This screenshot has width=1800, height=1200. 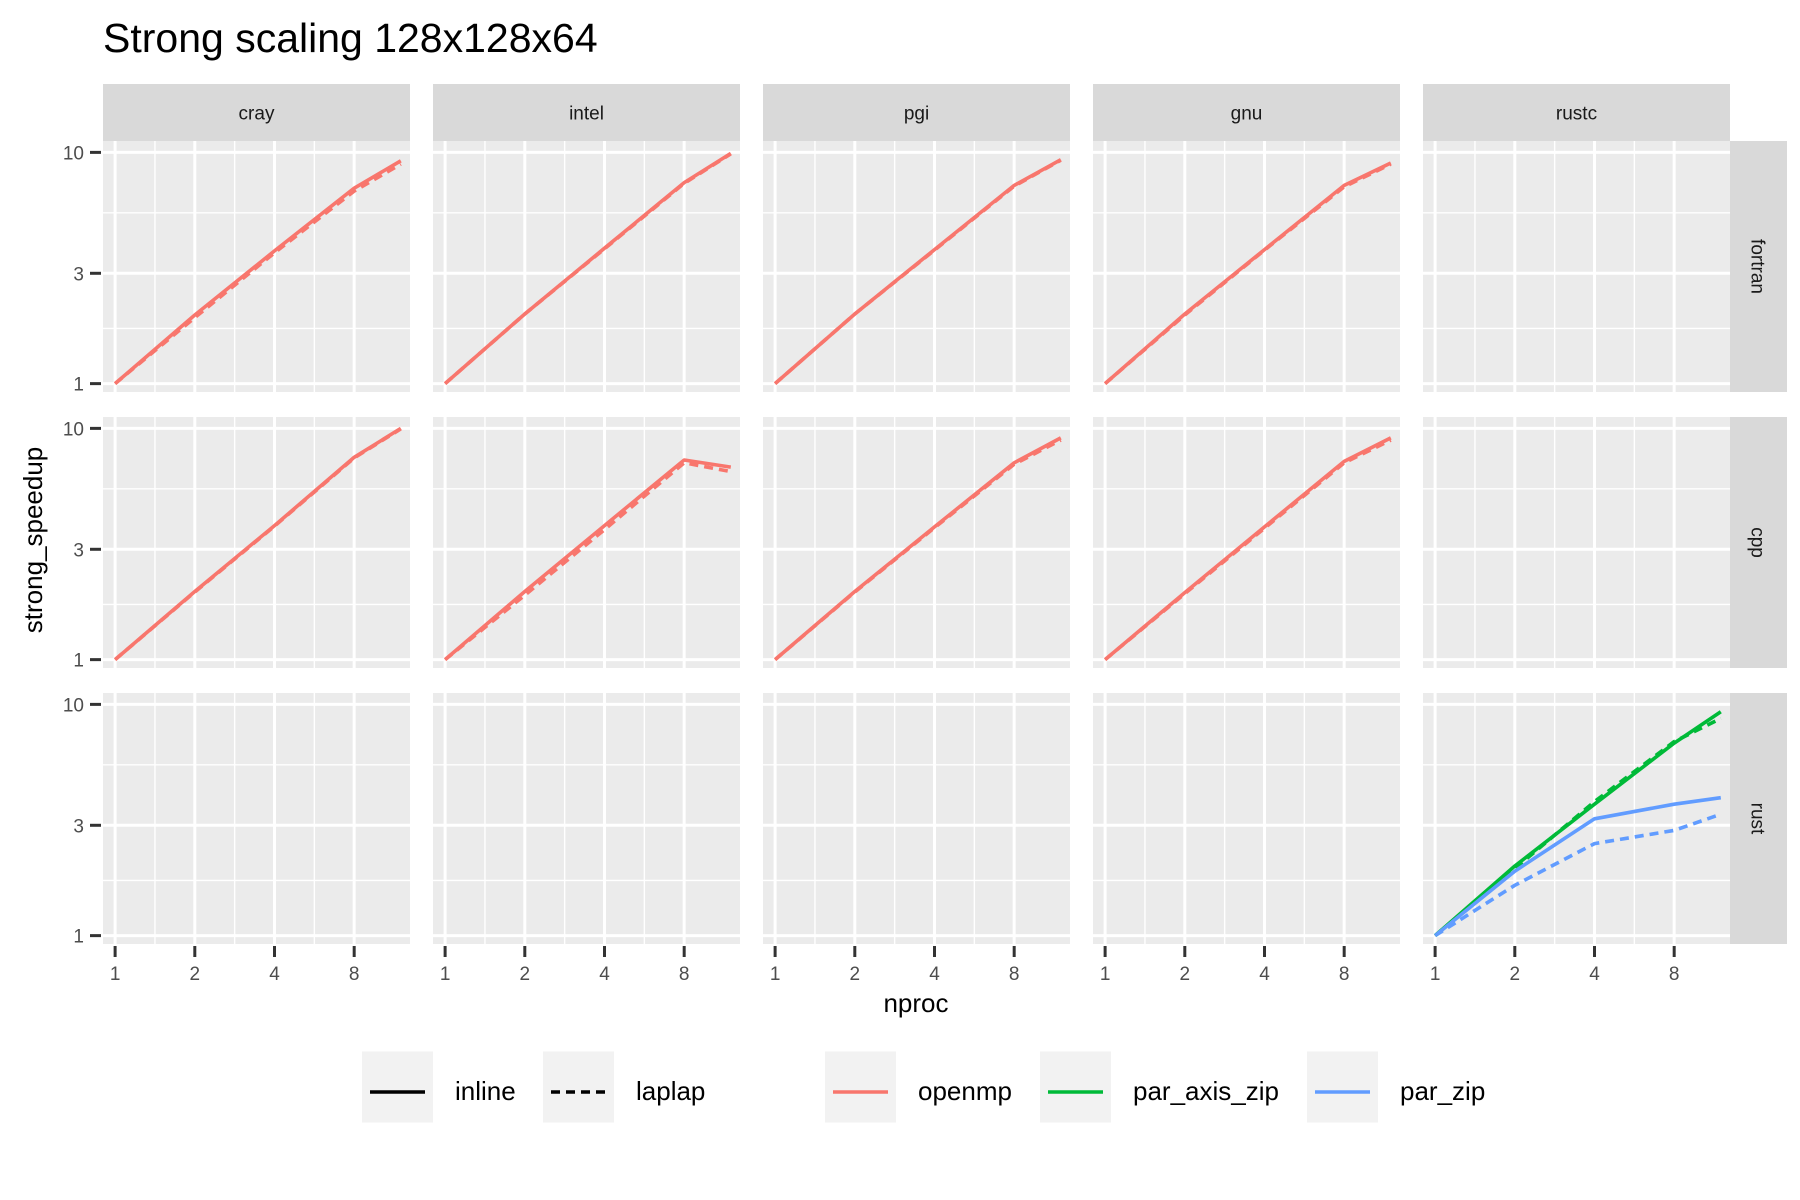 I want to click on legend: inline laplap openmp par_axis_zip par_zip, so click(x=923, y=1087).